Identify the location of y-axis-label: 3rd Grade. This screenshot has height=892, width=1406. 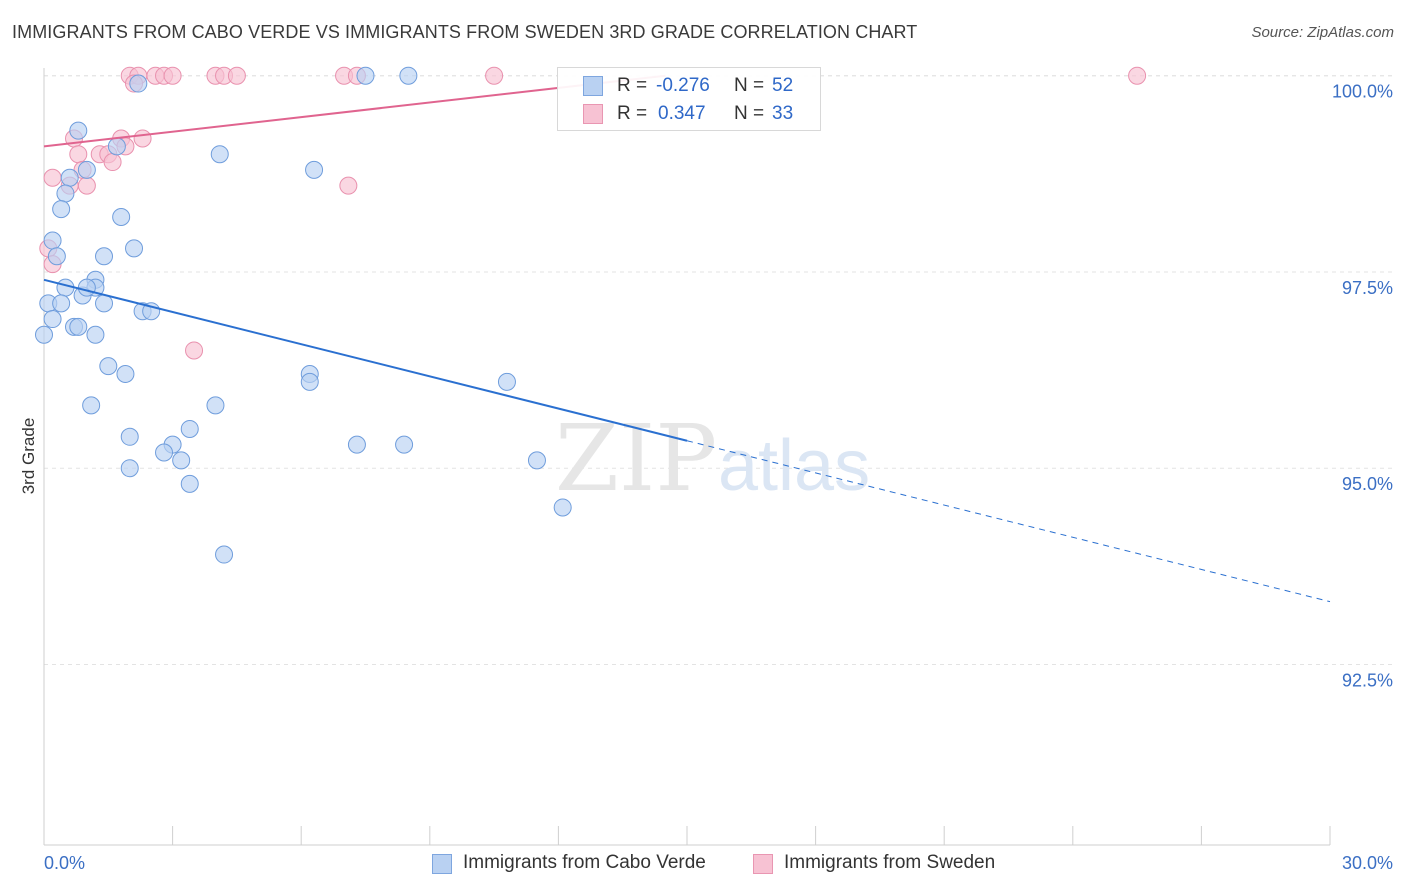
(28, 456).